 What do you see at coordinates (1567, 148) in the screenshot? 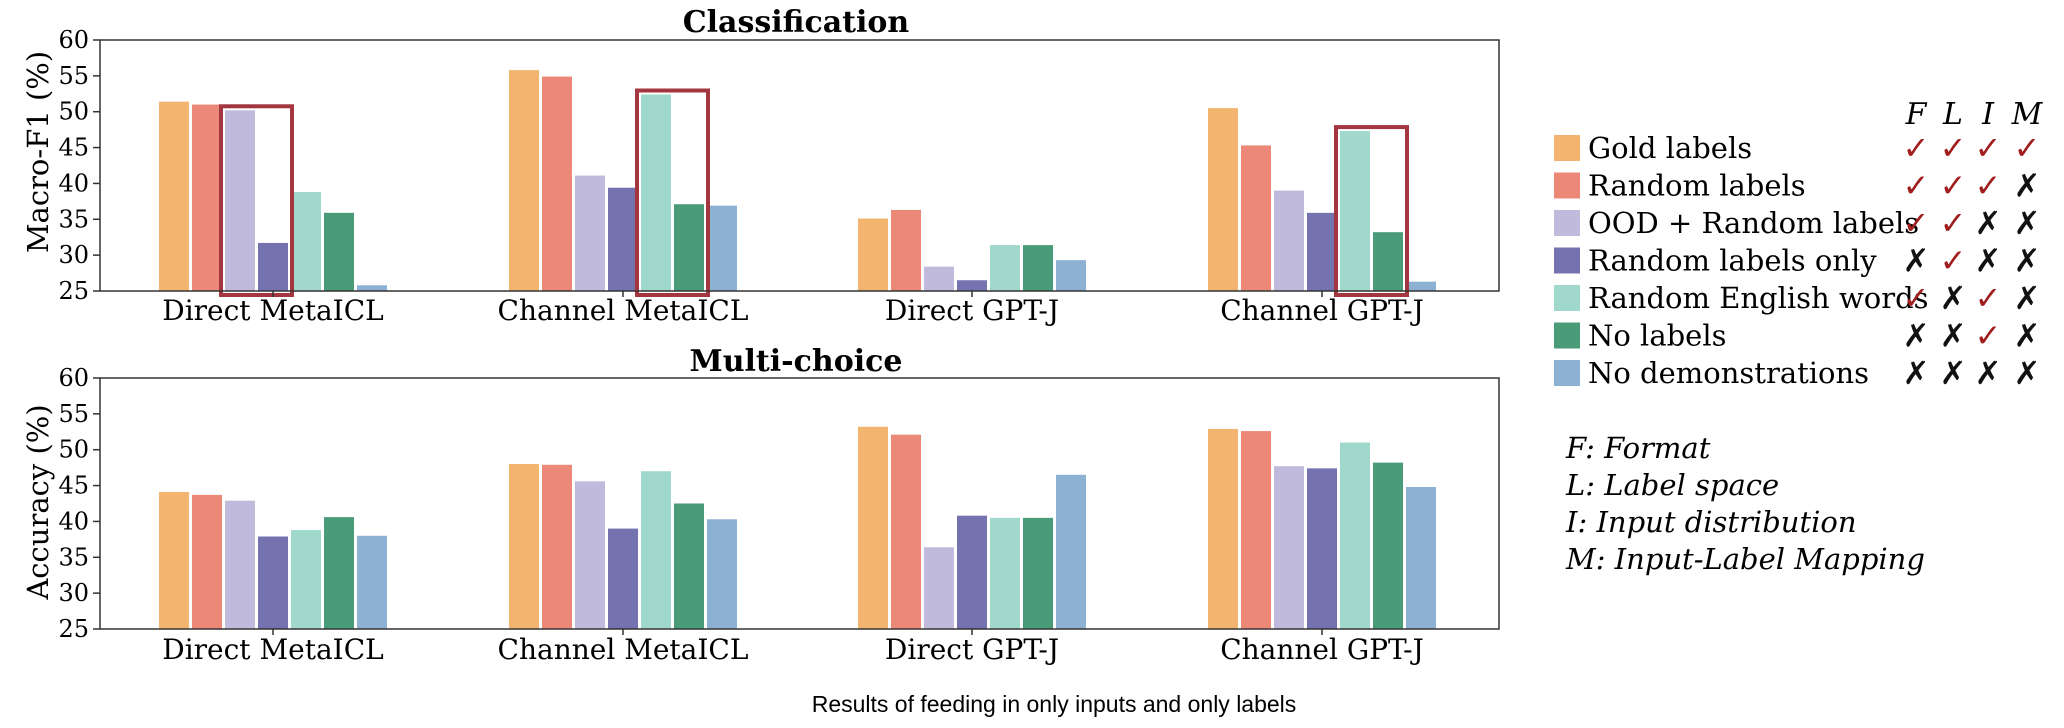
I see `legend-swatch-gold-labels` at bounding box center [1567, 148].